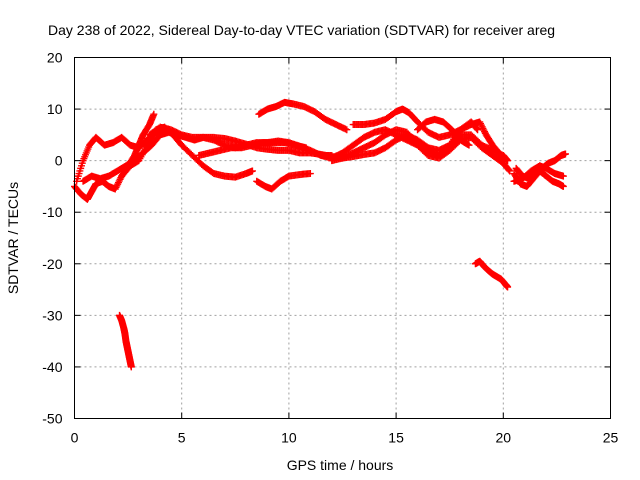 Image resolution: width=640 pixels, height=480 pixels. Describe the element at coordinates (538, 173) in the screenshot. I see `series-arc-o` at that location.